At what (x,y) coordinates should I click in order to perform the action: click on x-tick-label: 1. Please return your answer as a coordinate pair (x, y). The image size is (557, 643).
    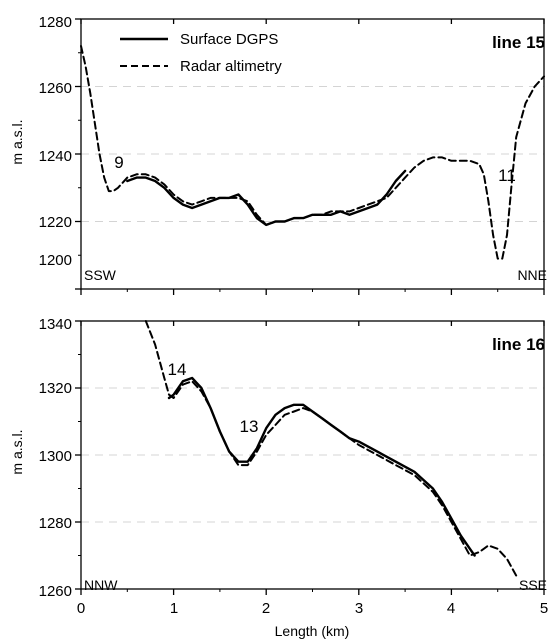
    Looking at the image, I should click on (174, 608).